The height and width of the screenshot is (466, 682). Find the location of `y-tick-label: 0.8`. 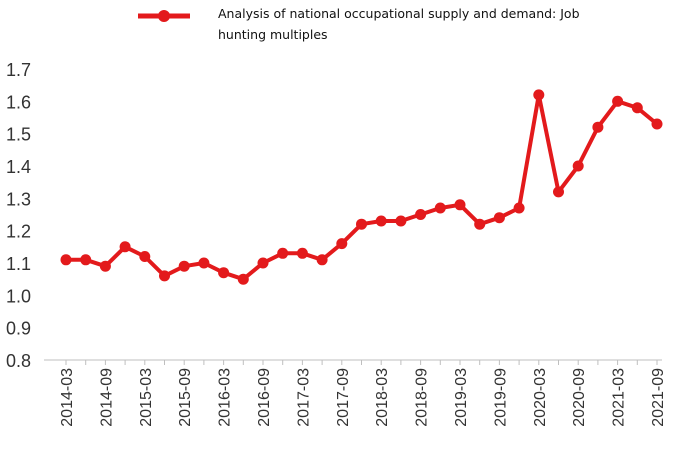

y-tick-label: 0.8 is located at coordinates (18, 361).